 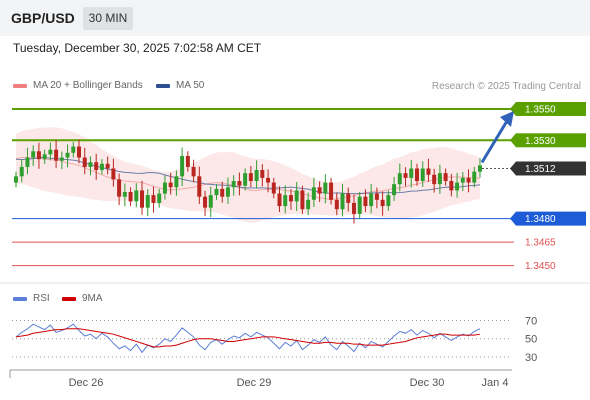 I want to click on forecast-arrow-shaft, so click(x=494, y=142).